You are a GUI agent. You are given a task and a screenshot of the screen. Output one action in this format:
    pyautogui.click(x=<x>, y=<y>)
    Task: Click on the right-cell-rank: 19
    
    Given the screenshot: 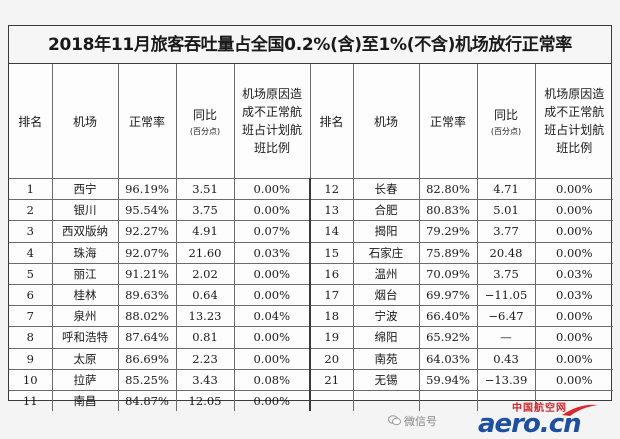 What is the action you would take?
    pyautogui.click(x=331, y=337)
    